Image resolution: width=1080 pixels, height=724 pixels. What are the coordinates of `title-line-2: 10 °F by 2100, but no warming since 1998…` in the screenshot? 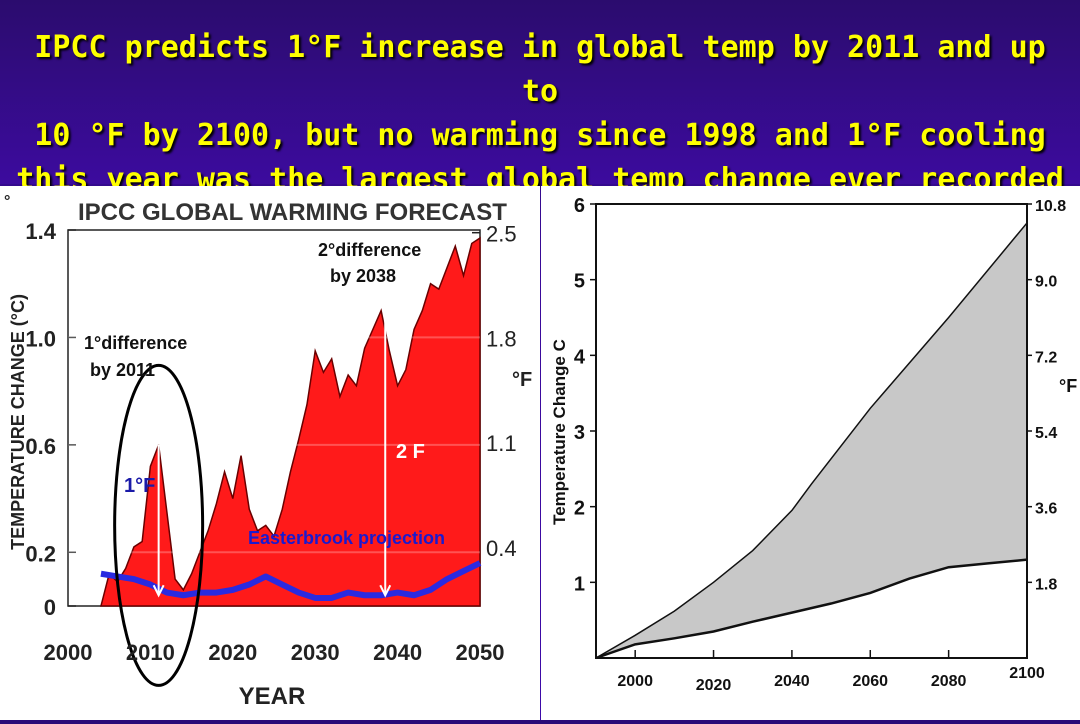 It's located at (540, 135).